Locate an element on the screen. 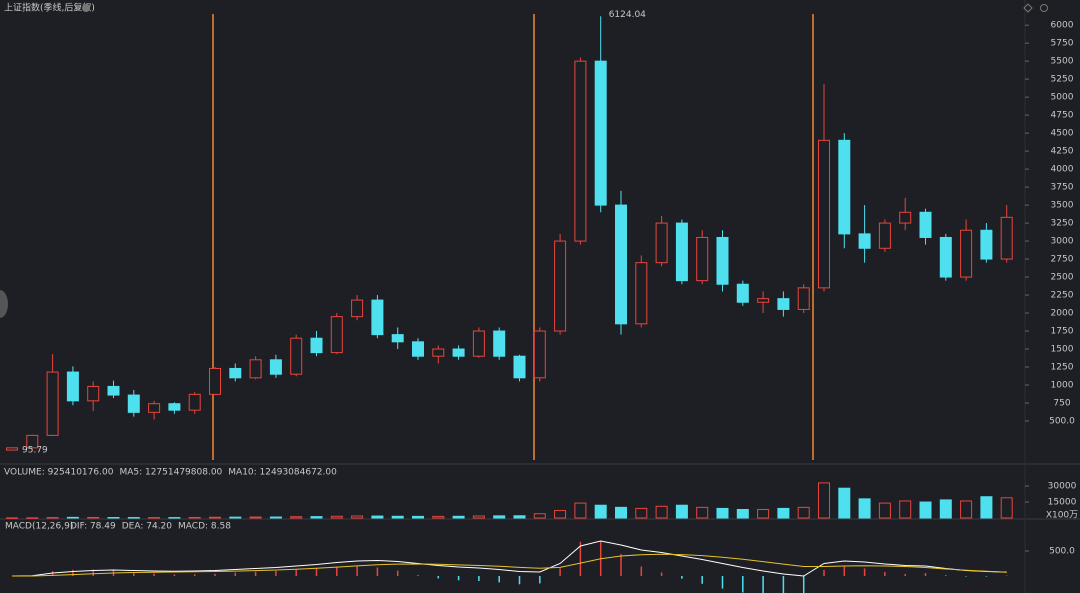 Image resolution: width=1080 pixels, height=593 pixels. legend-entry: MACD: 8.58 is located at coordinates (204, 527).